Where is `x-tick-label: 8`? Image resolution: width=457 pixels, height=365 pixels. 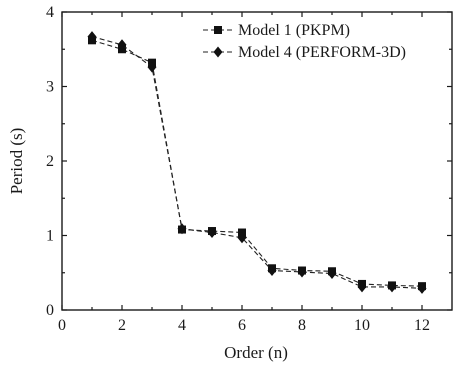 x-tick-label: 8 is located at coordinates (302, 325).